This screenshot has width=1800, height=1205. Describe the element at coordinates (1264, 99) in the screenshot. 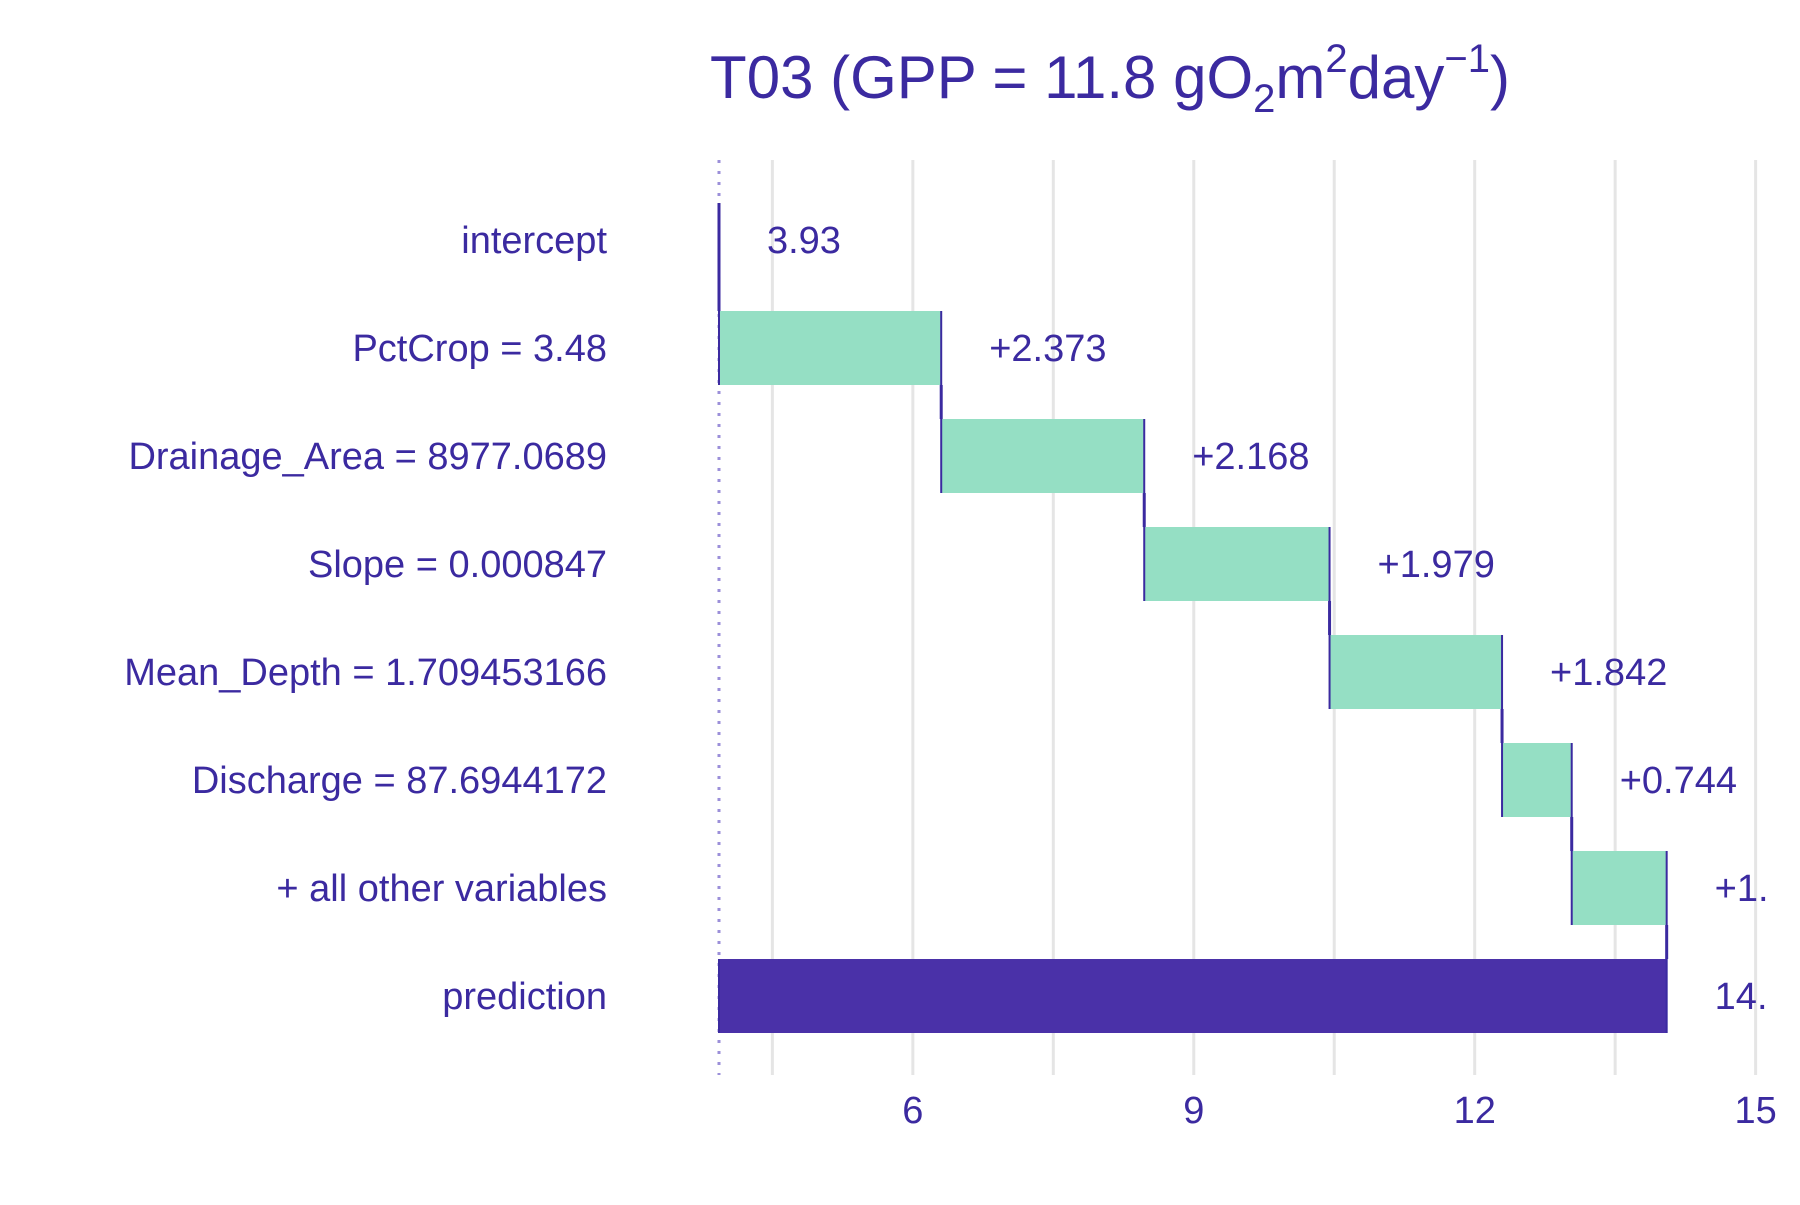

I see `title-subscript: 2` at that location.